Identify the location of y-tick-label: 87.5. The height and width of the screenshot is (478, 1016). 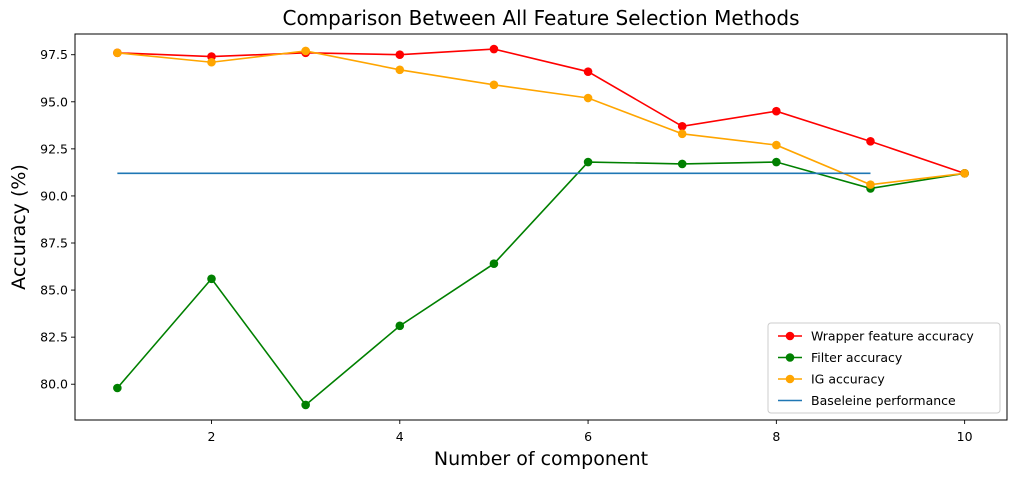
(54, 243).